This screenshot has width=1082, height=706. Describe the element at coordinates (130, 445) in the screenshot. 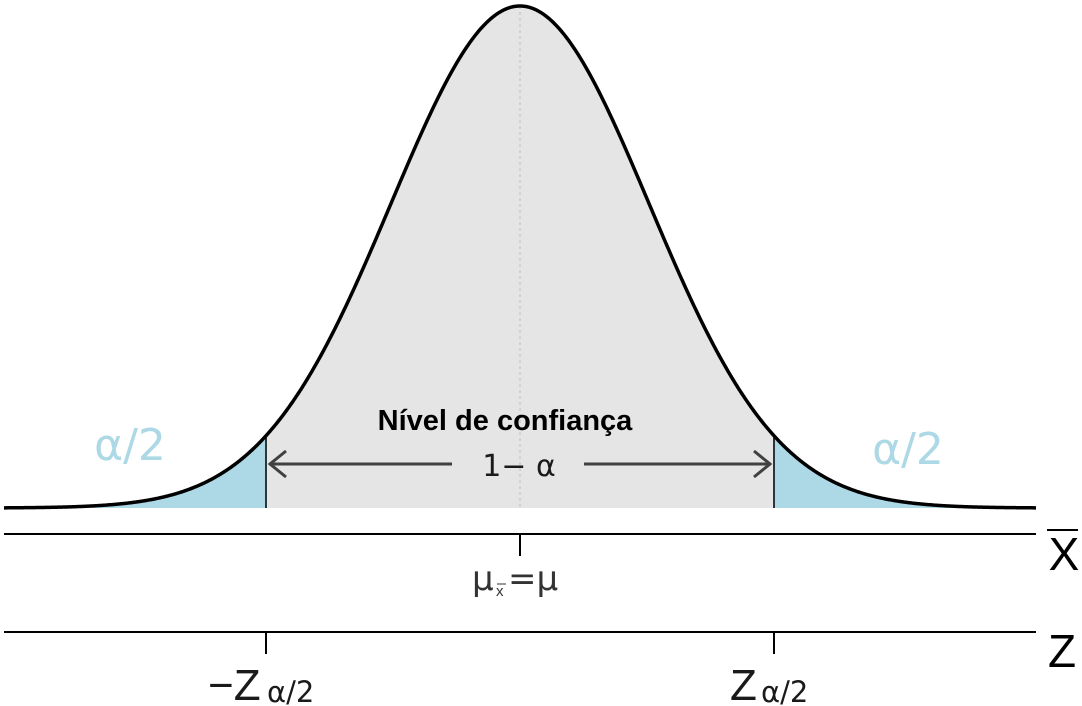

I see `left-tail-label: α/2` at that location.